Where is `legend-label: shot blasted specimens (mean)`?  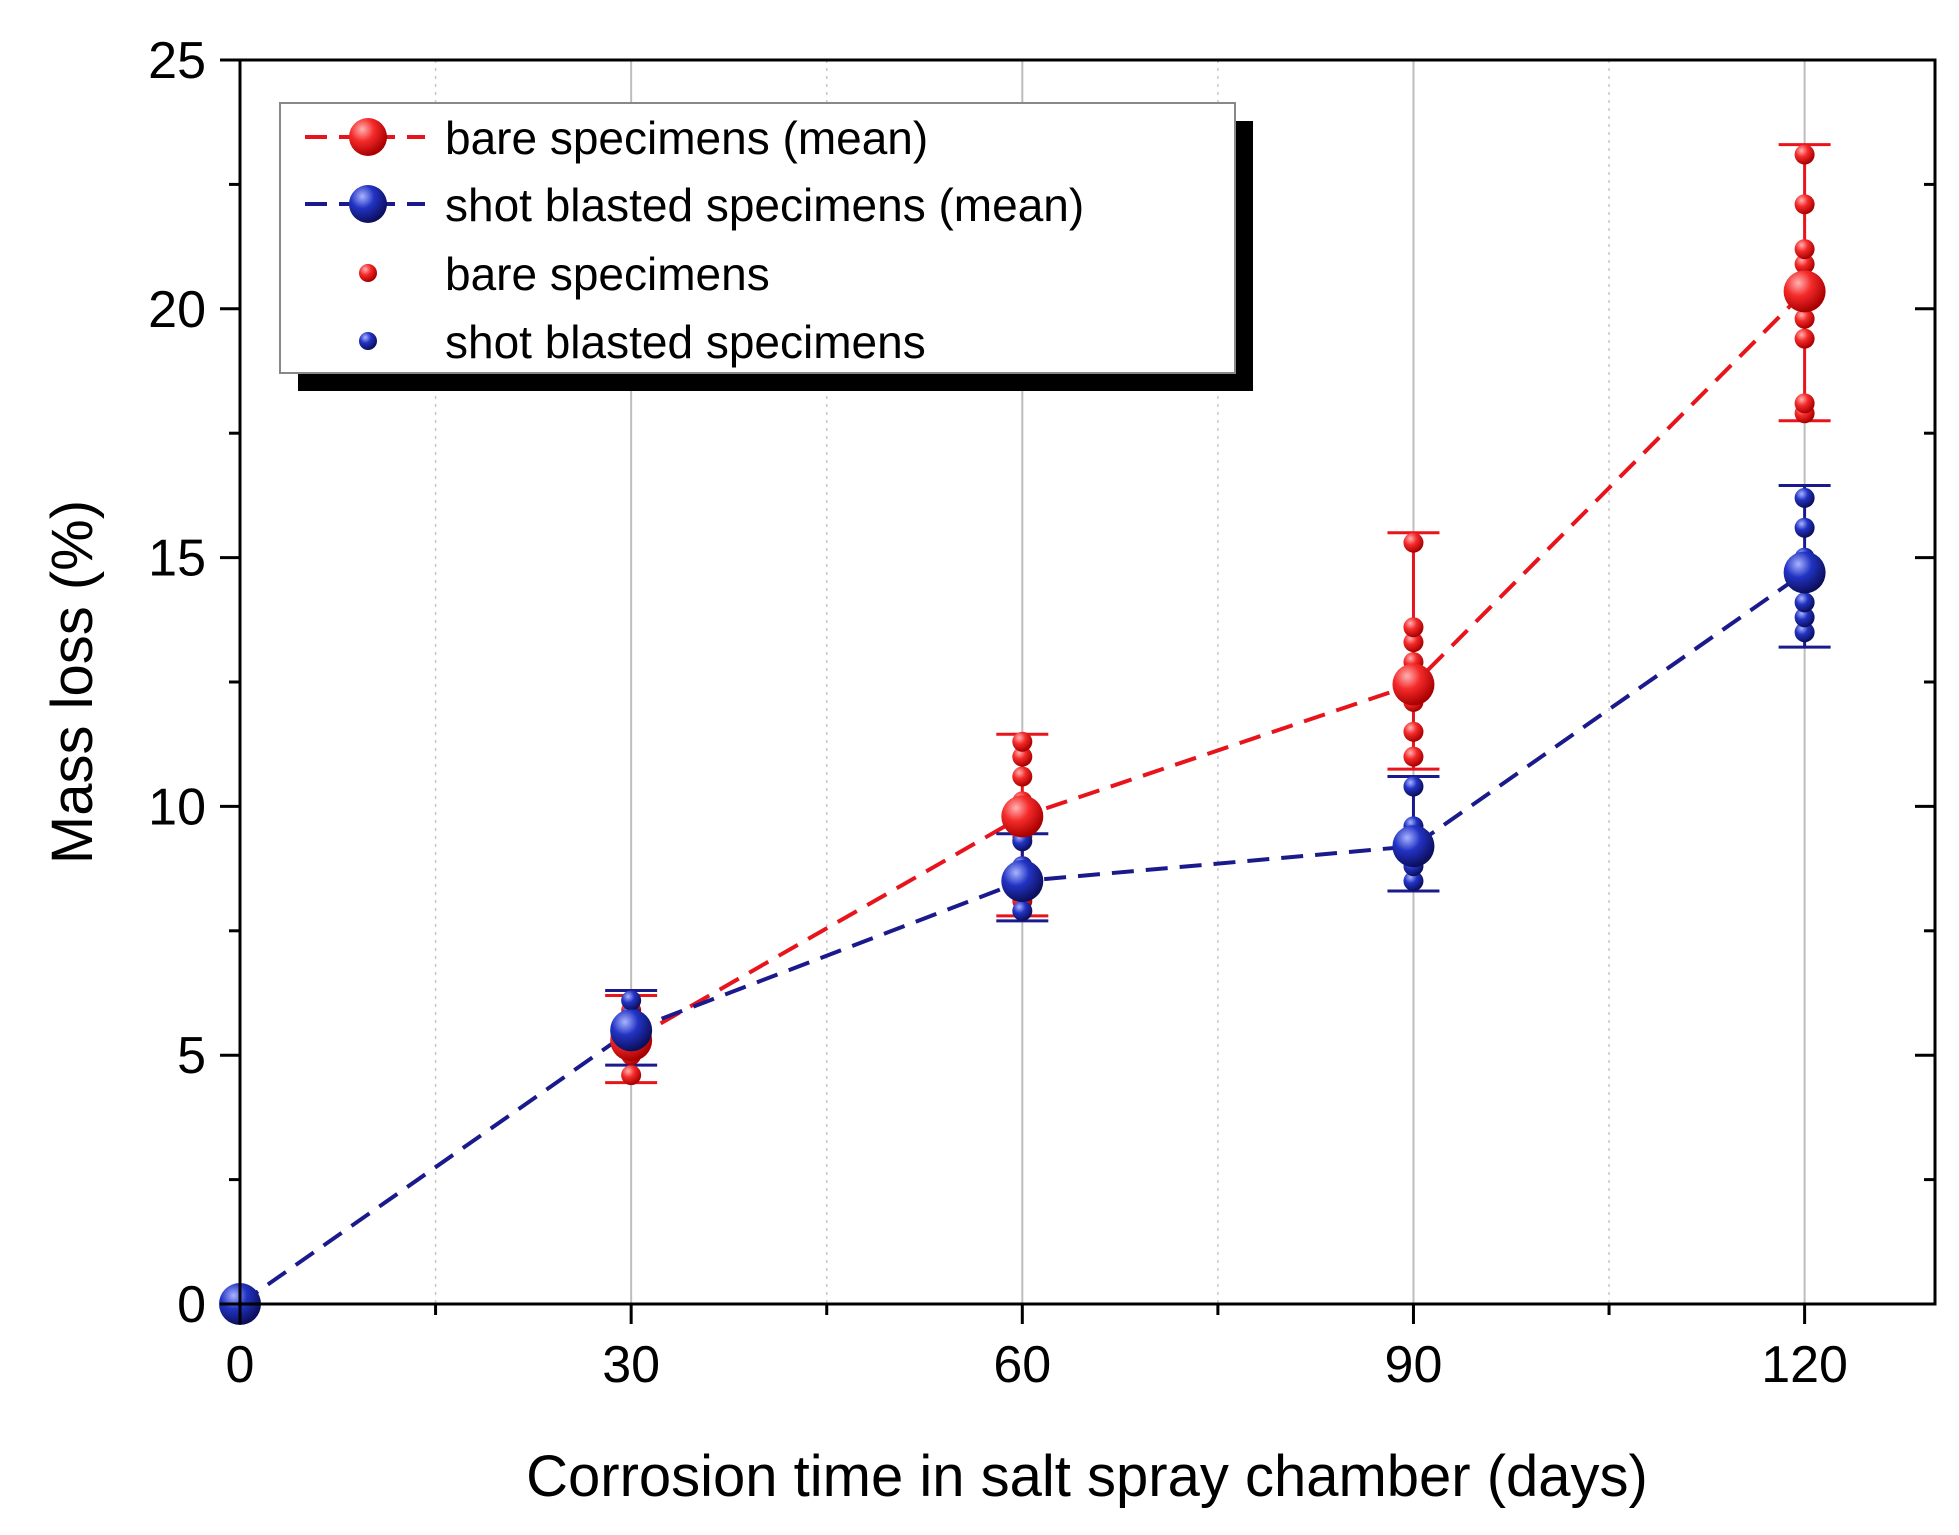
legend-label: shot blasted specimens (mean) is located at coordinates (764, 205).